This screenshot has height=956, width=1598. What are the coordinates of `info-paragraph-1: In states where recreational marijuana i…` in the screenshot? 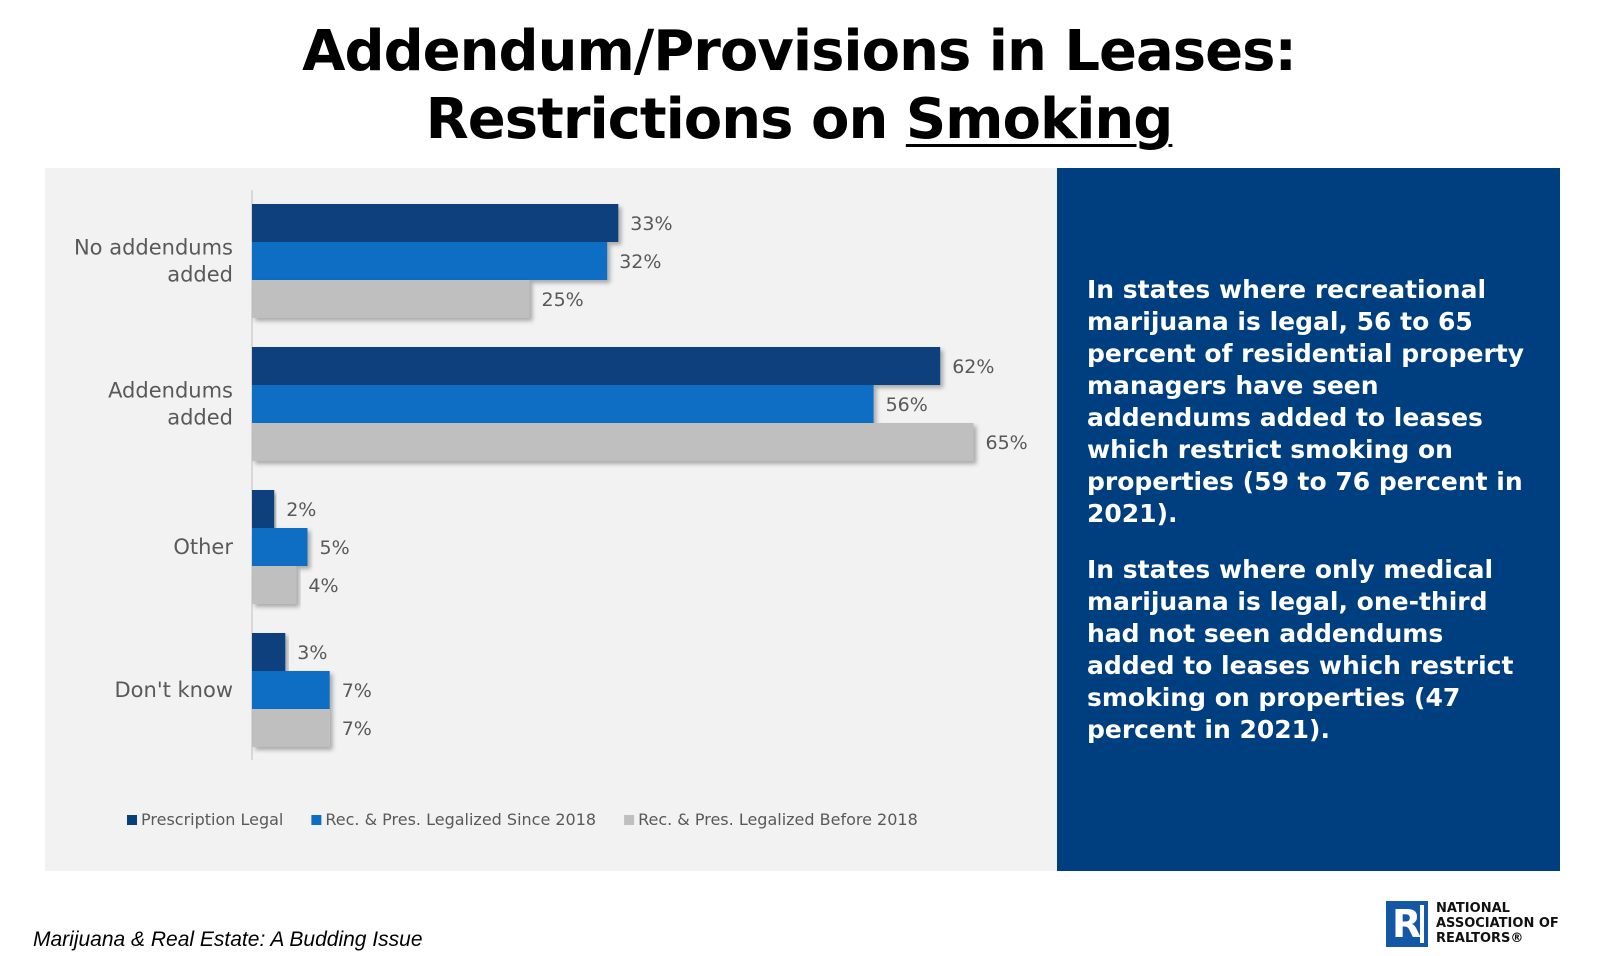 It's located at (1306, 401).